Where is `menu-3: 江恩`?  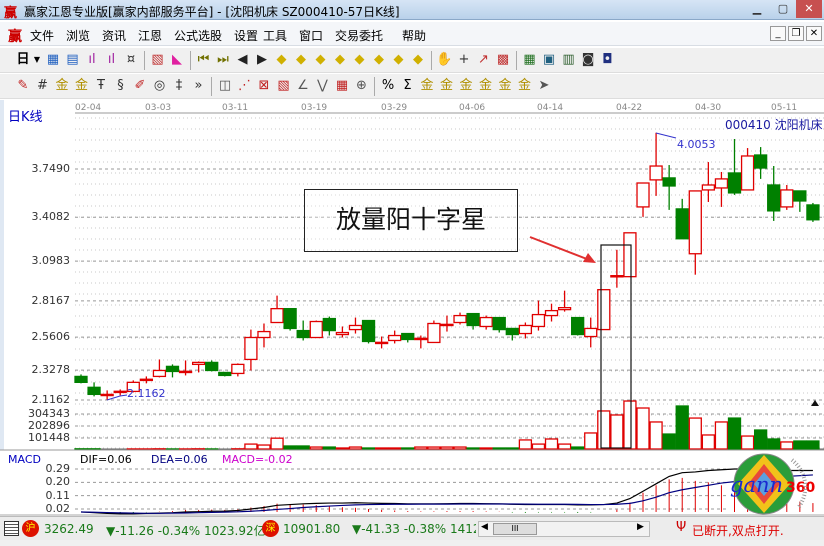 menu-3: 江恩 is located at coordinates (150, 36).